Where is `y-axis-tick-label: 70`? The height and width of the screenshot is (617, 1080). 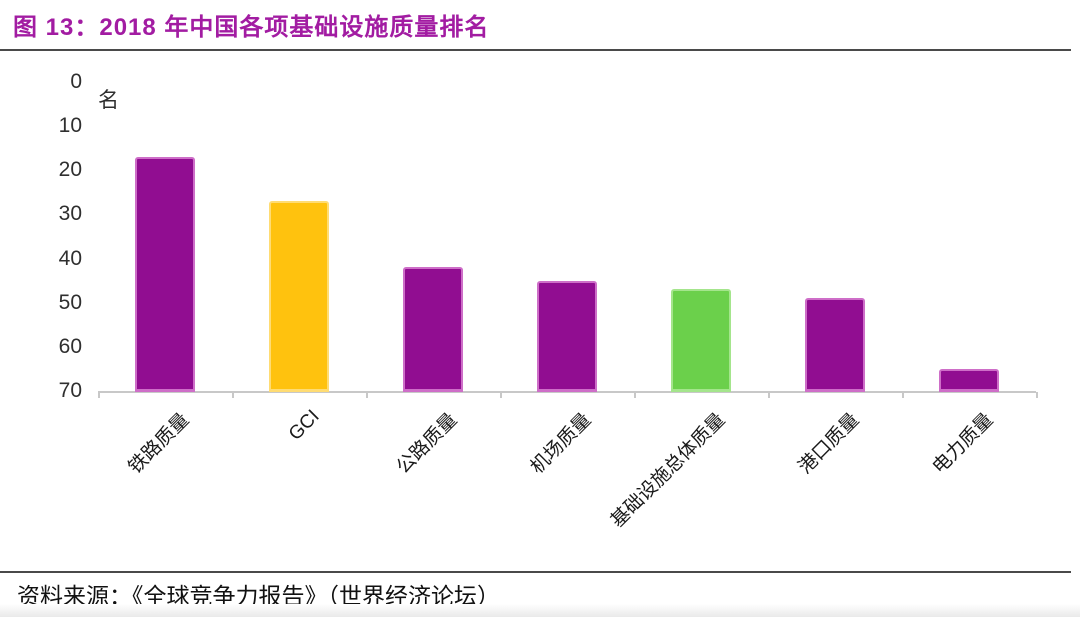 y-axis-tick-label: 70 is located at coordinates (70, 390).